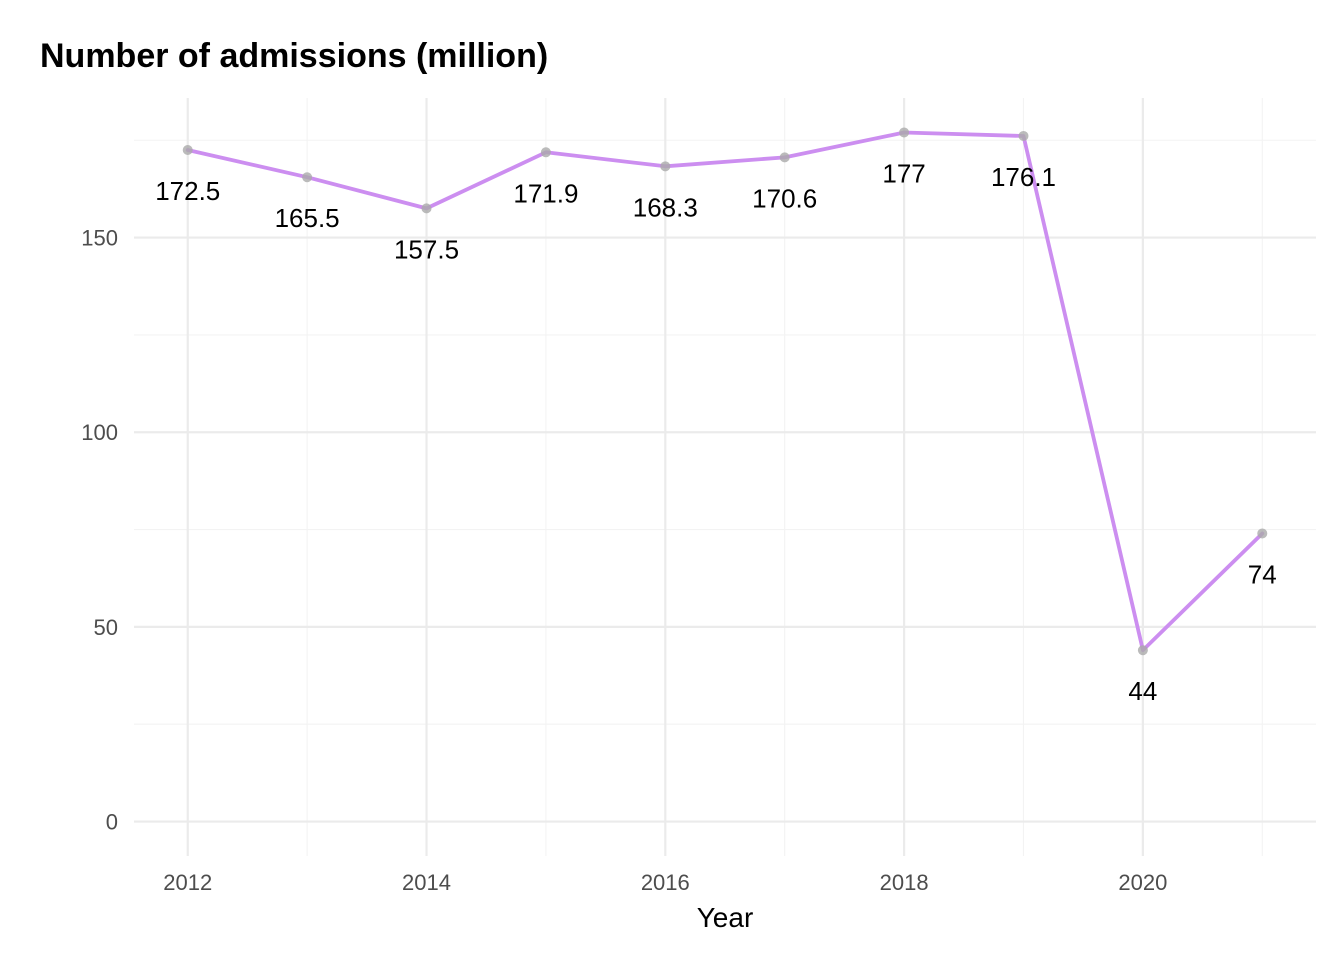 The width and height of the screenshot is (1344, 960). I want to click on data-label: 177, so click(903, 173).